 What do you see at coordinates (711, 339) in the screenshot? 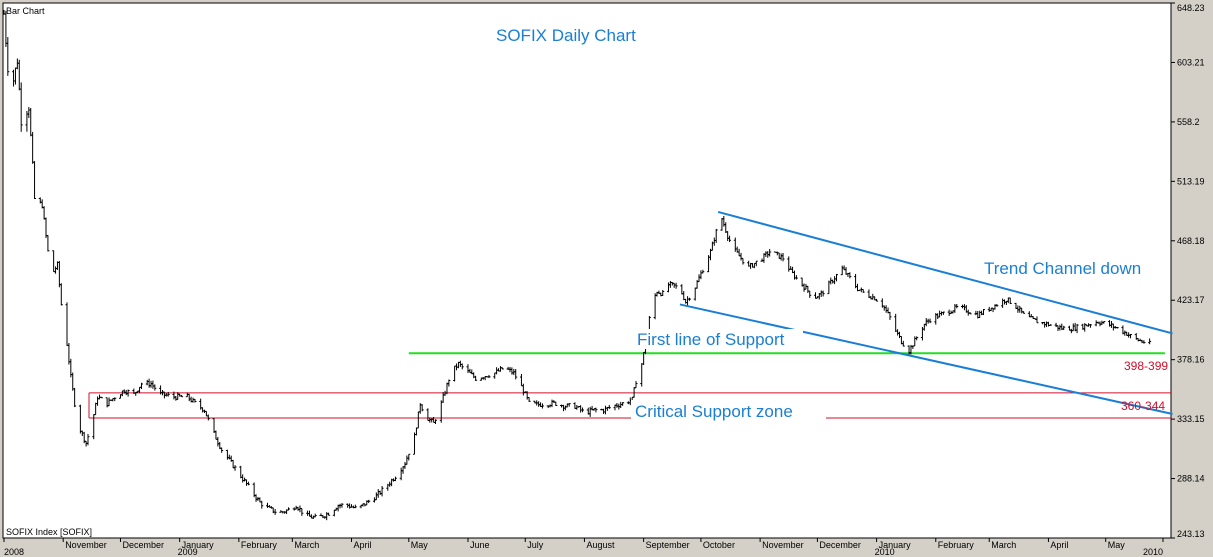
I see `first-support-label: First line of Support` at bounding box center [711, 339].